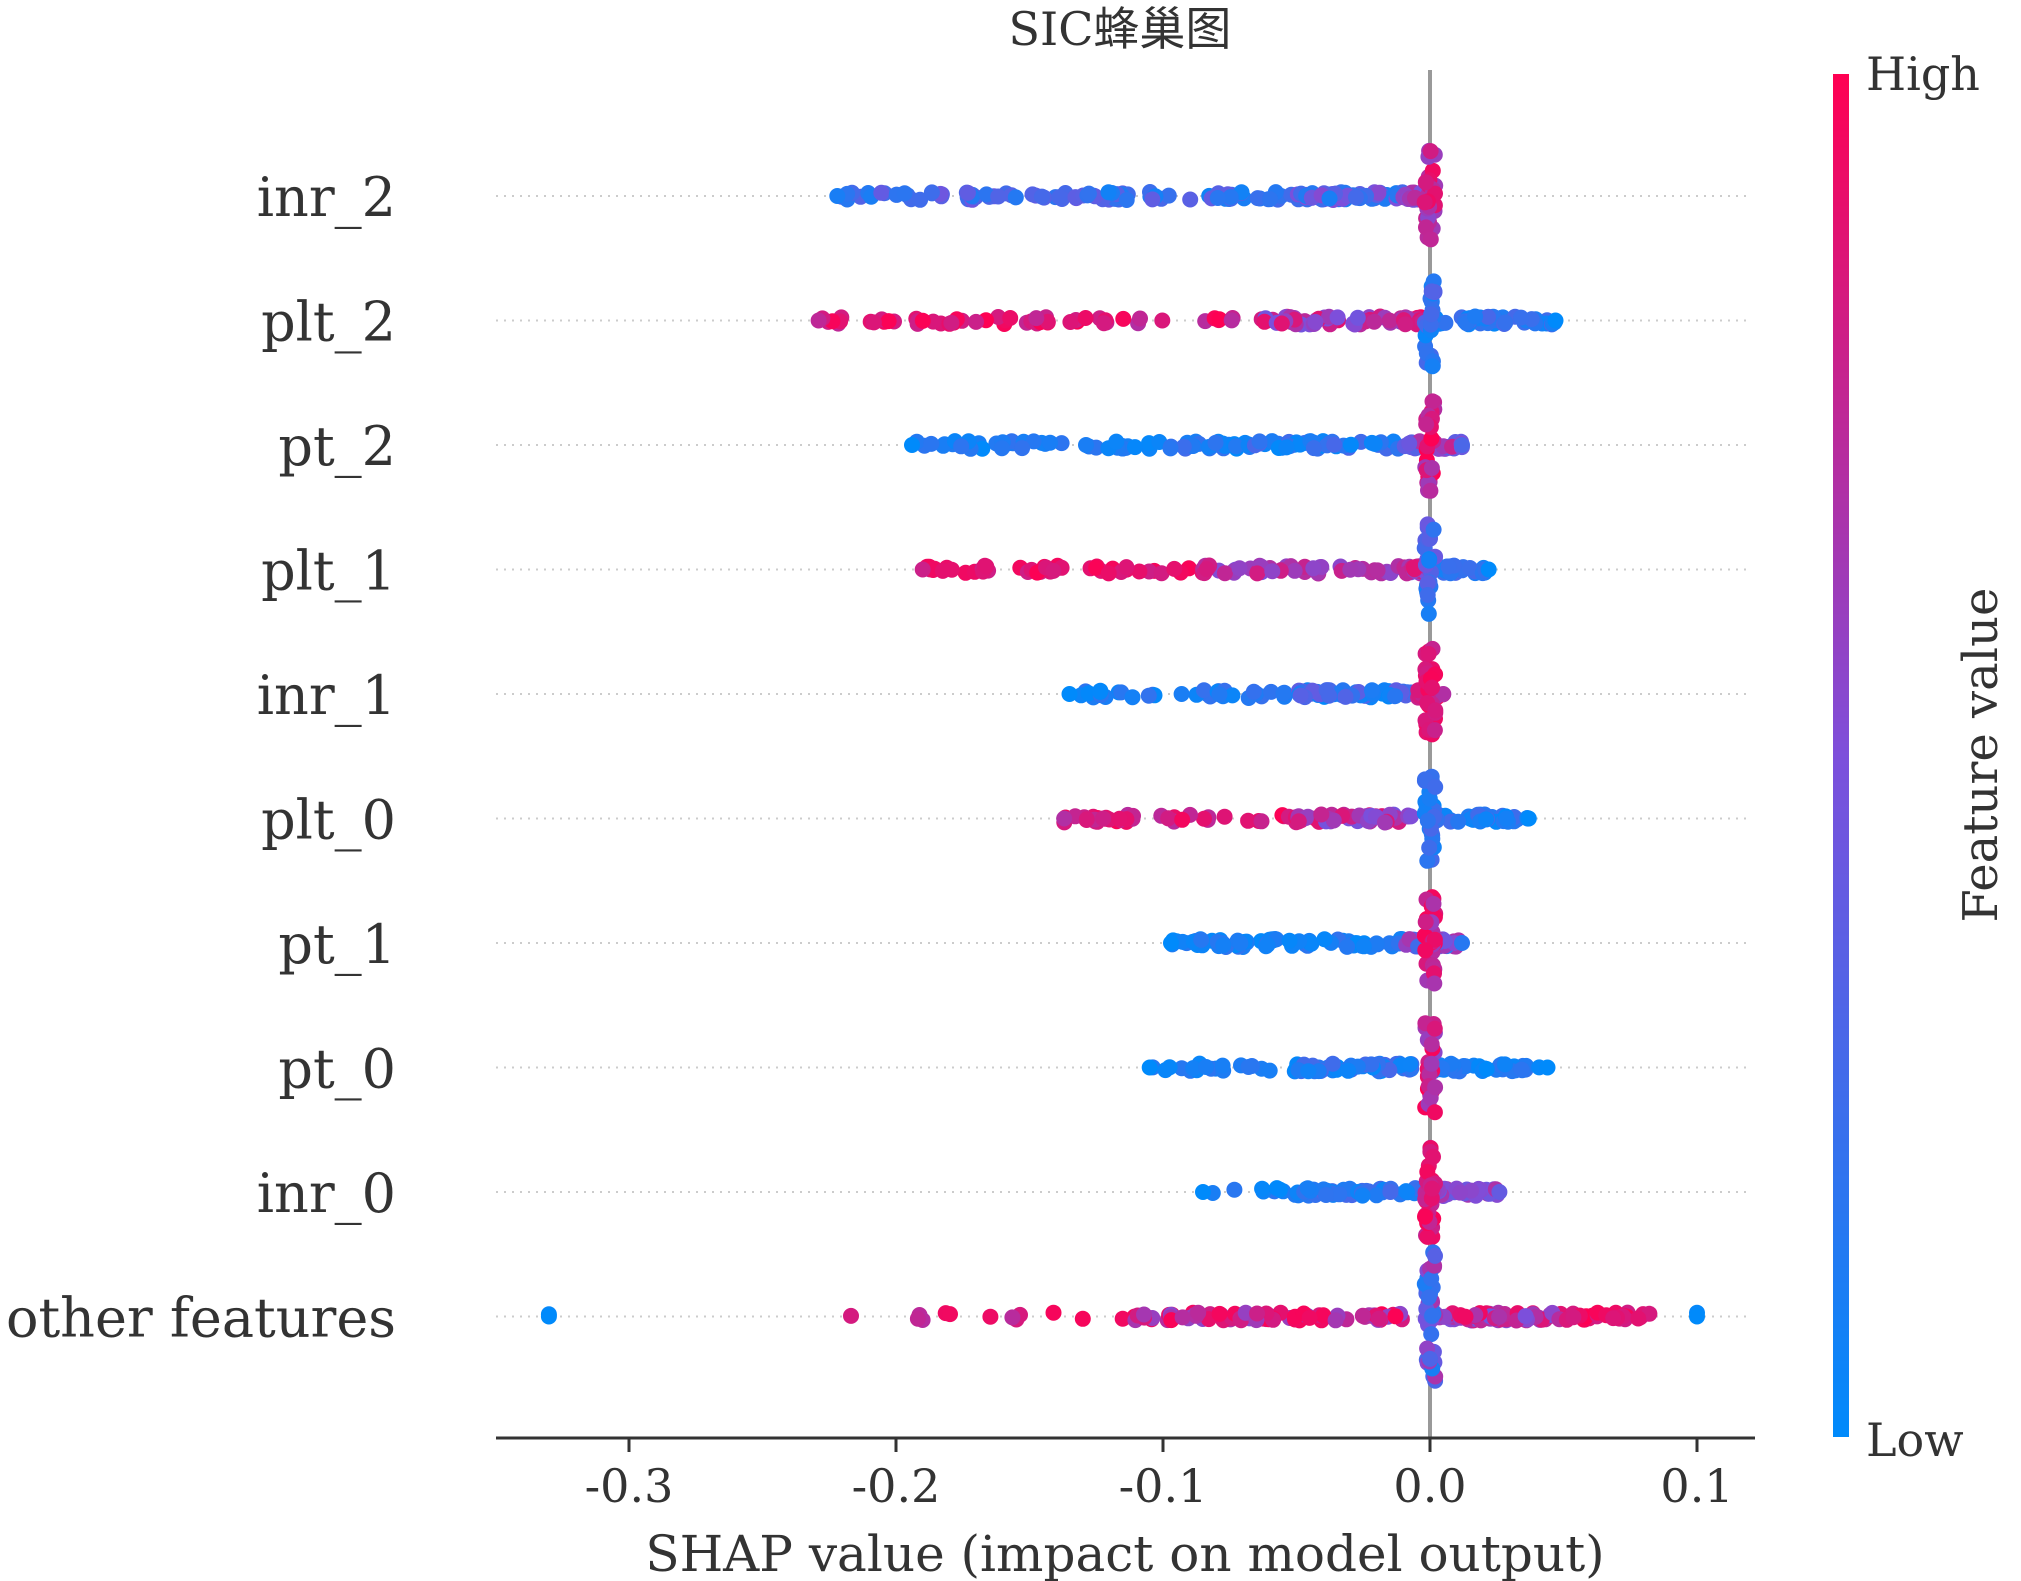 This screenshot has width=2021, height=1581. What do you see at coordinates (1163, 1486) in the screenshot?
I see `x-tick-label: -0.1` at bounding box center [1163, 1486].